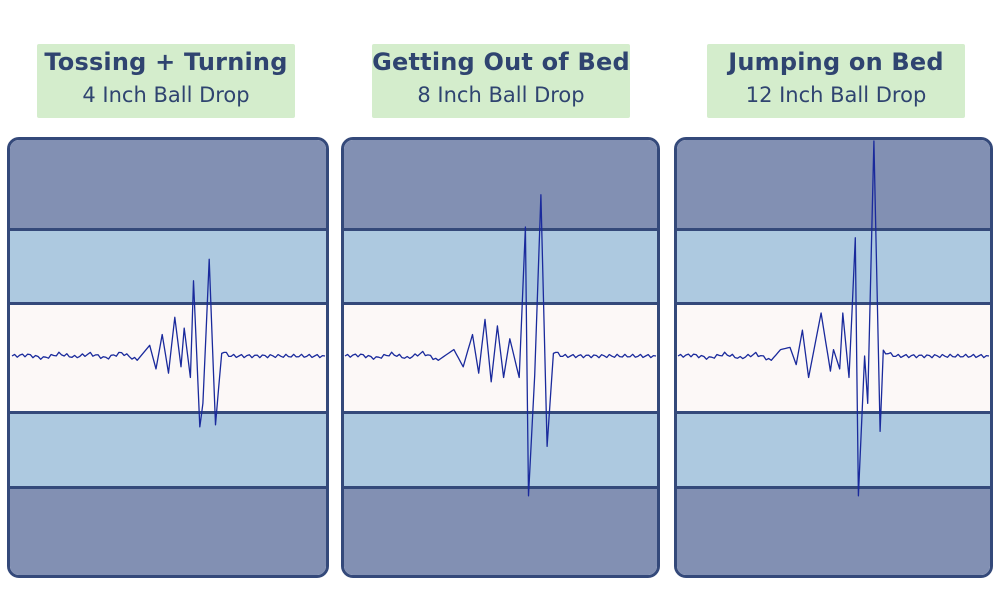 The width and height of the screenshot is (1000, 607). I want to click on panel-2-subtitle: 8 Inch Ball Drop, so click(501, 95).